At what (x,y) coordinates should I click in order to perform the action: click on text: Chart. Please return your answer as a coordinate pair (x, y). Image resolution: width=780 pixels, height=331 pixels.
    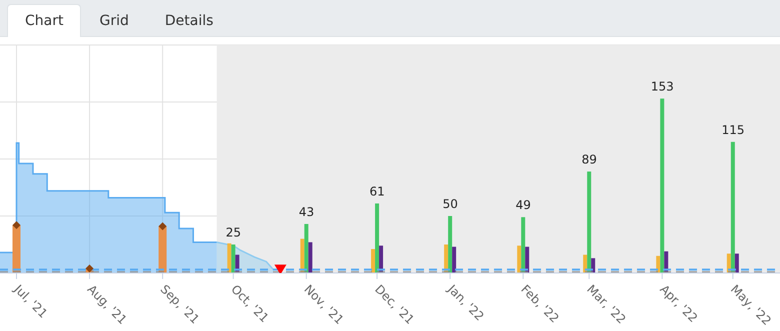
    Looking at the image, I should click on (44, 20).